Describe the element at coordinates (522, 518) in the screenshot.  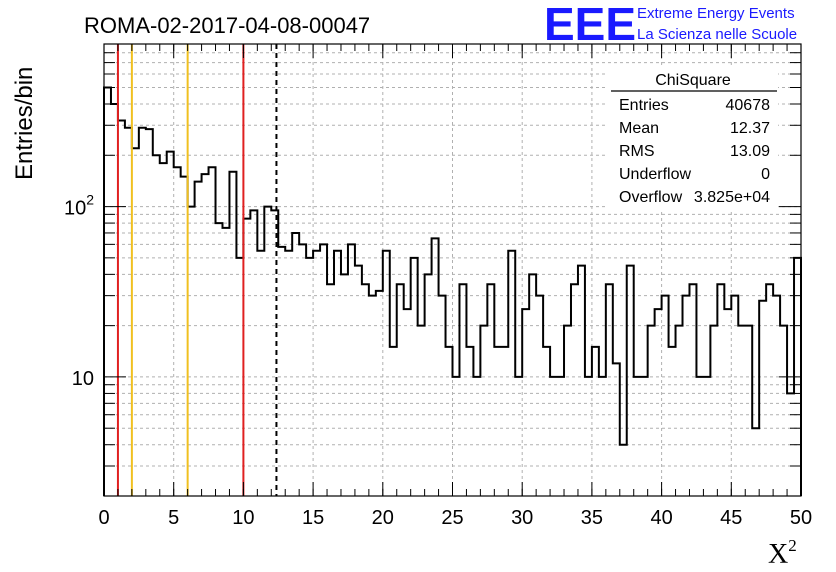
I see `x-tick-label: 30` at that location.